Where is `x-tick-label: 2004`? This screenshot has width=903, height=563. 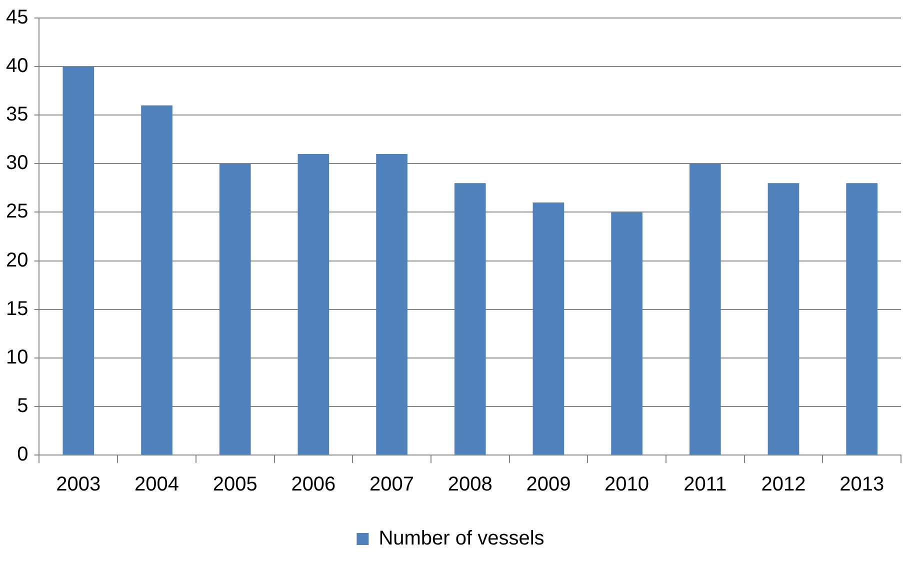
x-tick-label: 2004 is located at coordinates (157, 485).